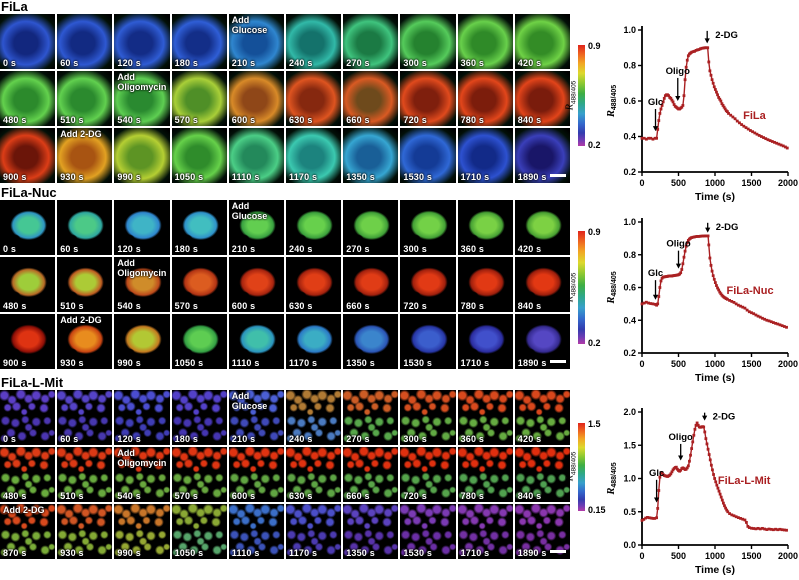  I want to click on tile-annotation: Add Glucose, so click(249, 25).